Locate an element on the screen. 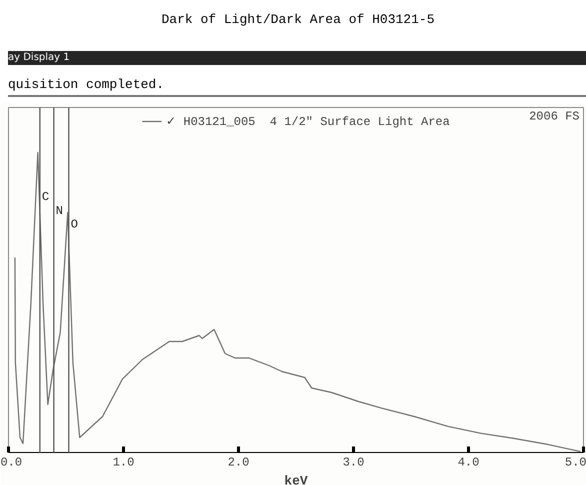 The width and height of the screenshot is (586, 485). x-tick-label: 3.0 is located at coordinates (353, 463).